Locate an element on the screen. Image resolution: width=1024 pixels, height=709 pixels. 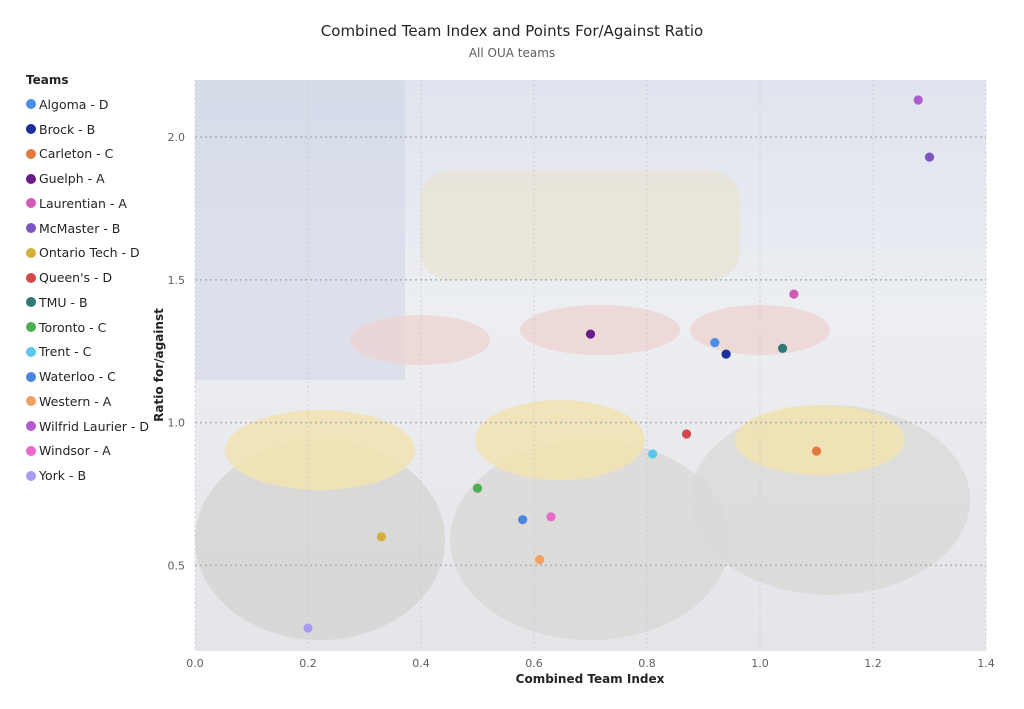
legend-item: Guelph - A is located at coordinates (87, 178).